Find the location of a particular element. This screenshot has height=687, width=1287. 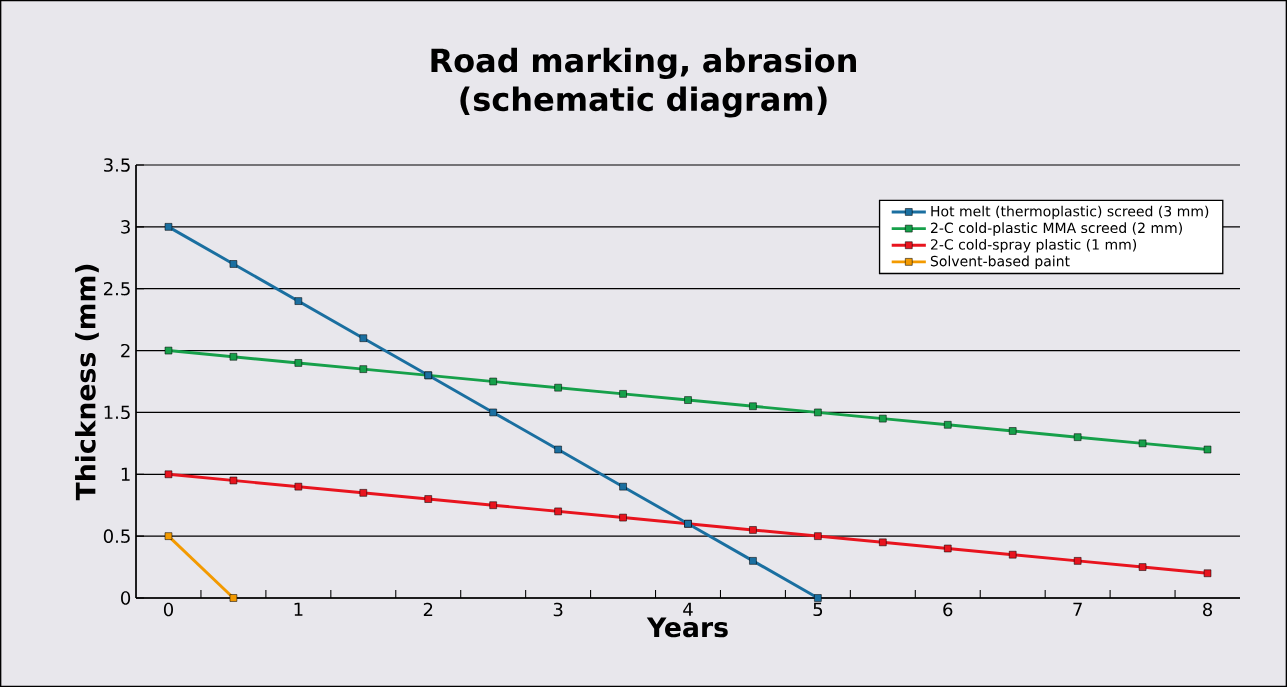

x-tick-label: 0 is located at coordinates (168, 609).